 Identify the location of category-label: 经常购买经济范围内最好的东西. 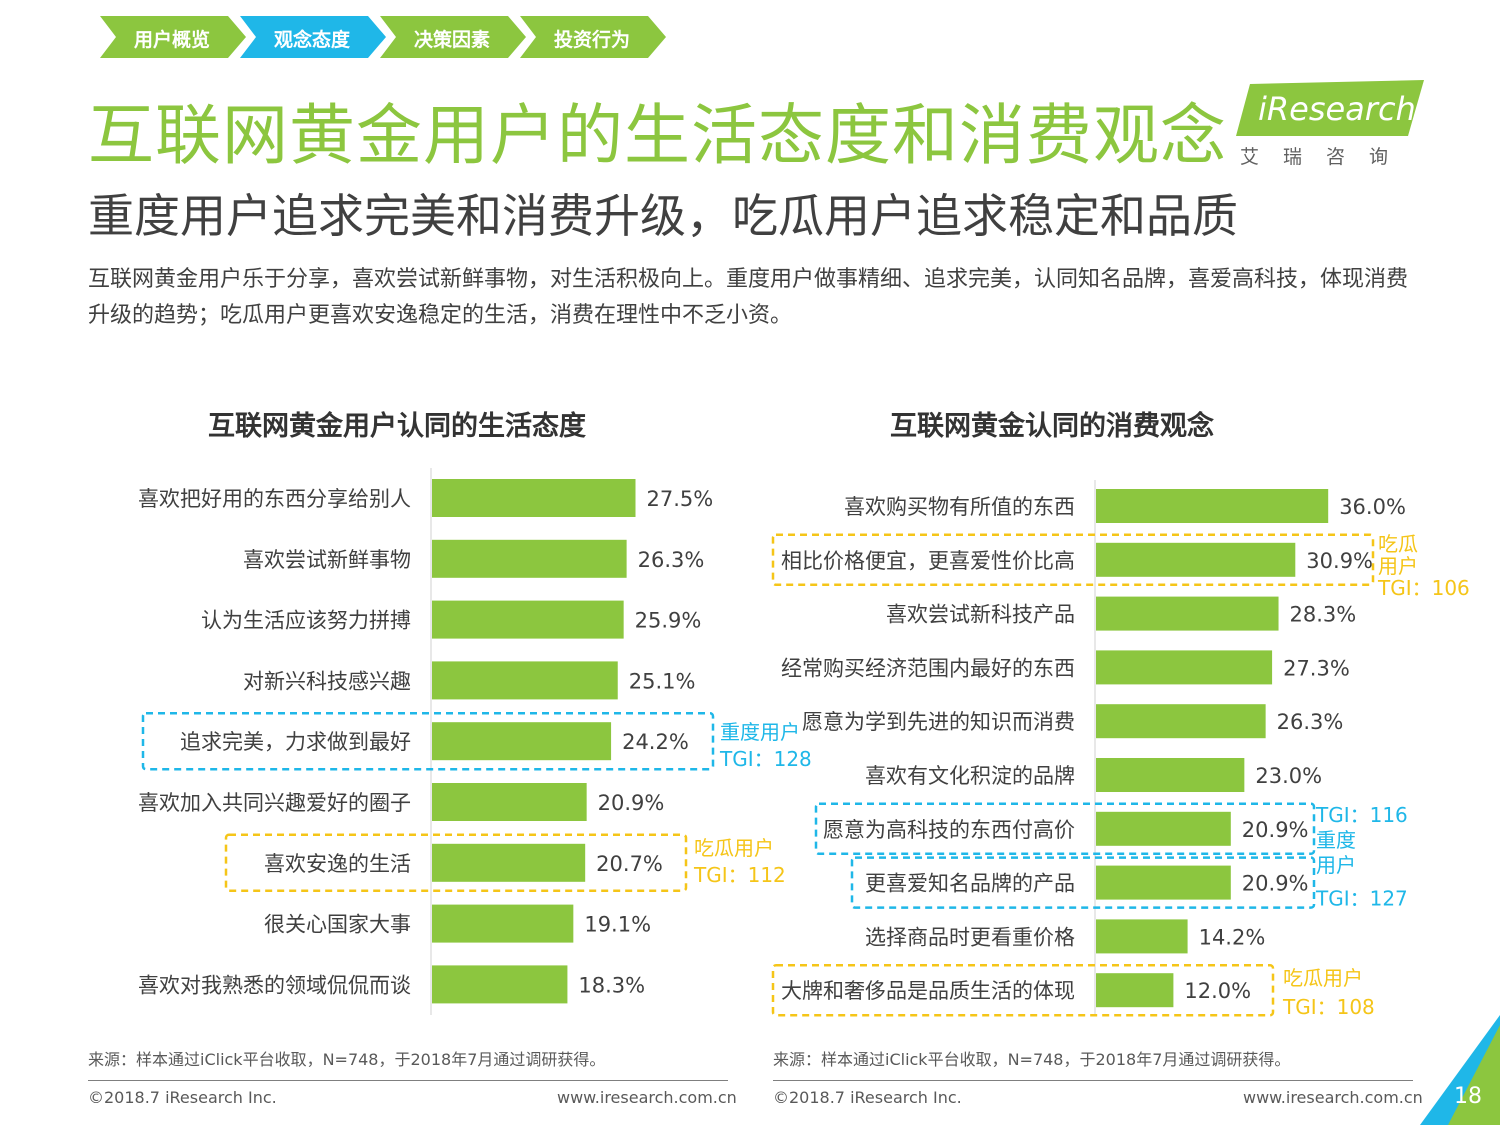
(928, 668).